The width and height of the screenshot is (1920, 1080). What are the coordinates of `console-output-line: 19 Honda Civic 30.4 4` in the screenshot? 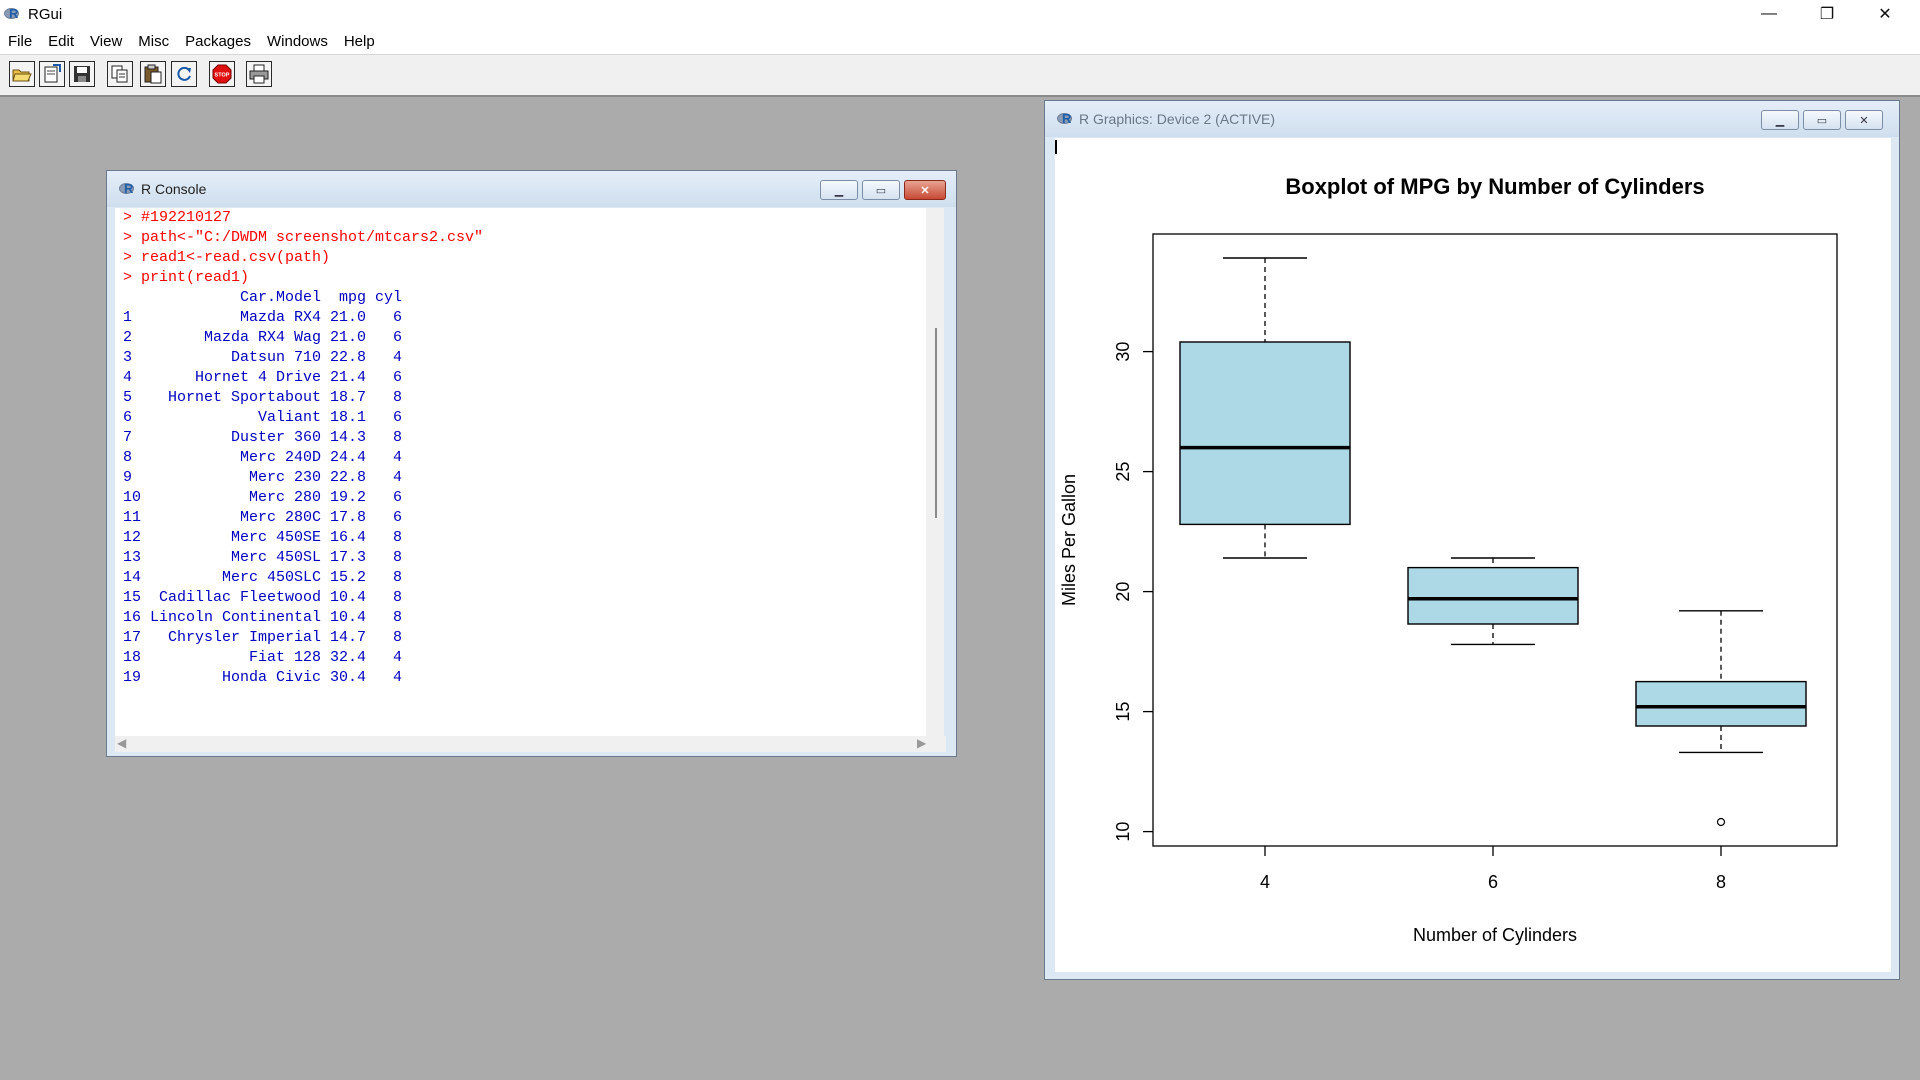 It's located at (263, 677).